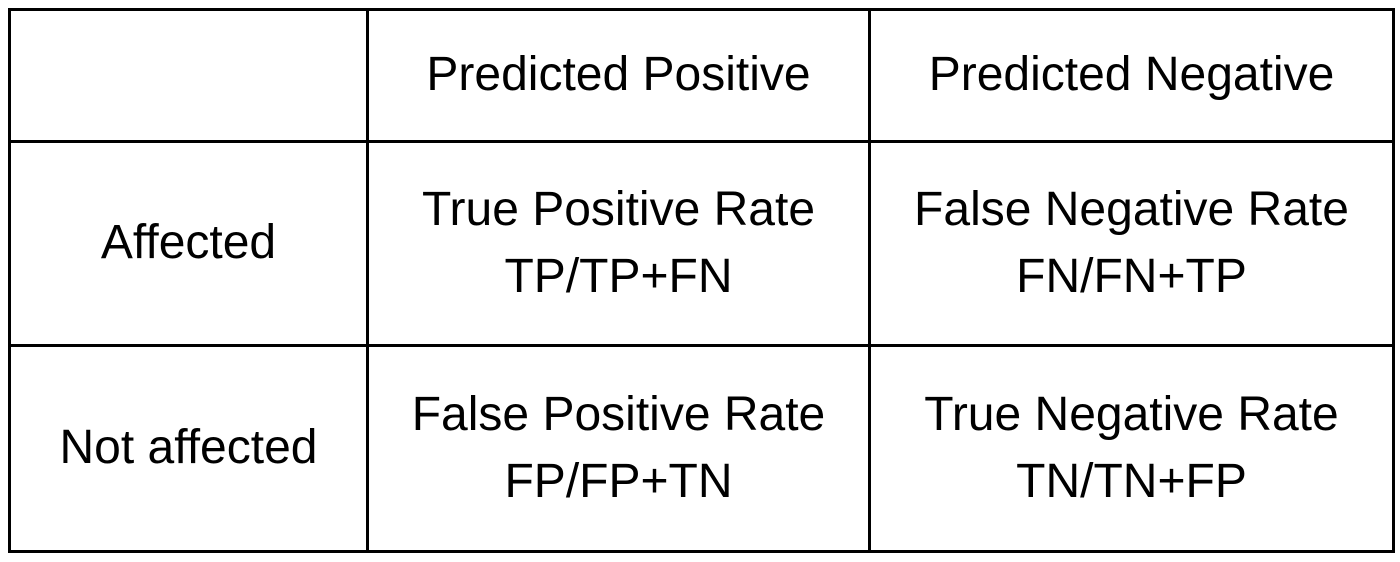 The height and width of the screenshot is (562, 1400). I want to click on cell-true-negative-rate: True Negative Rate TN/TN+FP, so click(1131, 448).